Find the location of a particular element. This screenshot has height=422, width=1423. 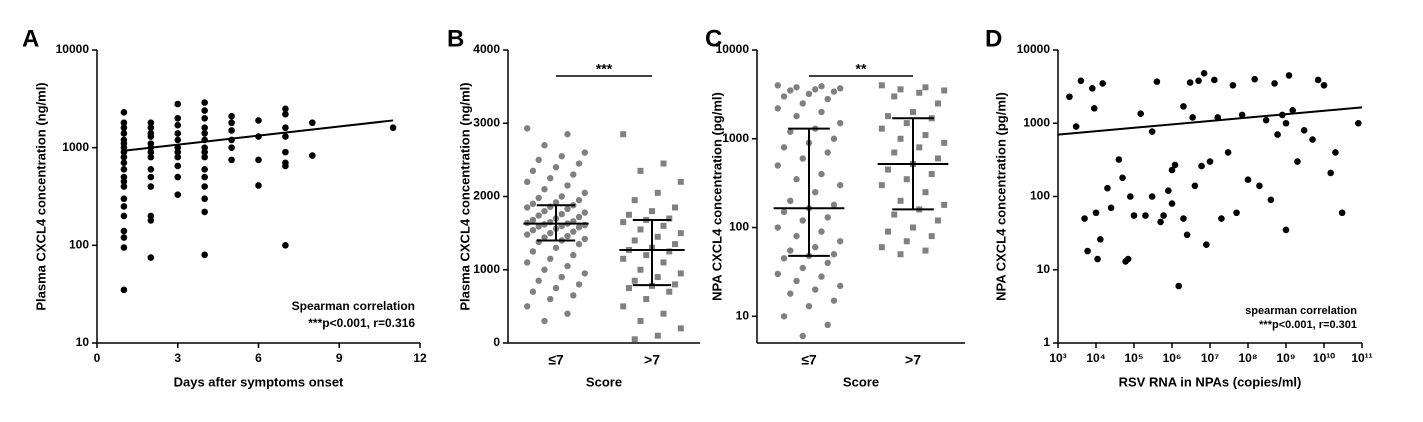

y-tick-label: 4000 is located at coordinates (486, 49).